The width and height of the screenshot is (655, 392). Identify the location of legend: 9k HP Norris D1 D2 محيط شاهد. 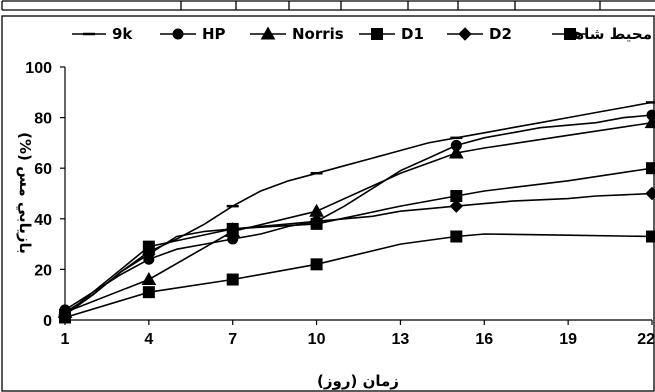
(362, 34).